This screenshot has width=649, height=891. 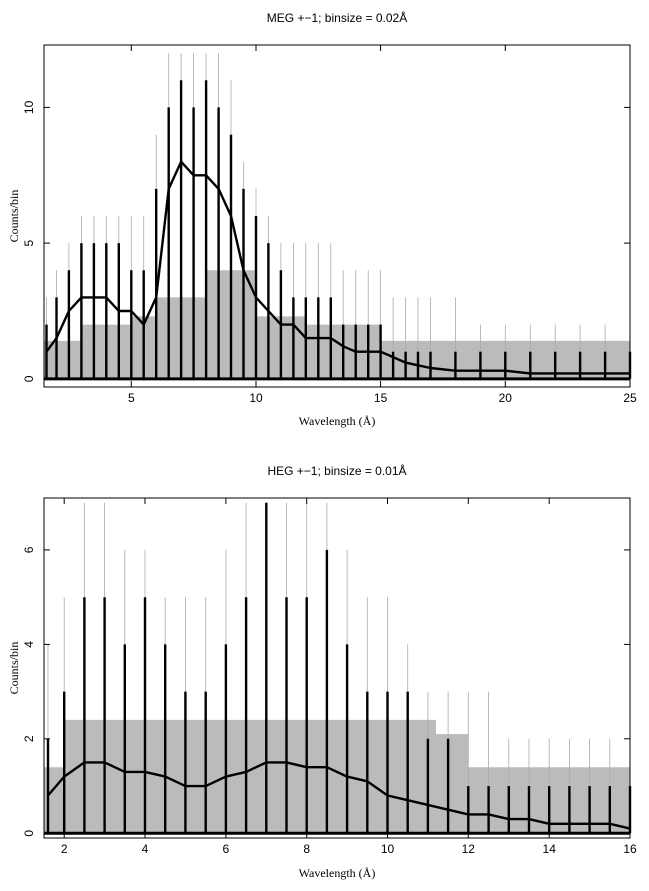 I want to click on x-tick-label: 20, so click(x=506, y=398).